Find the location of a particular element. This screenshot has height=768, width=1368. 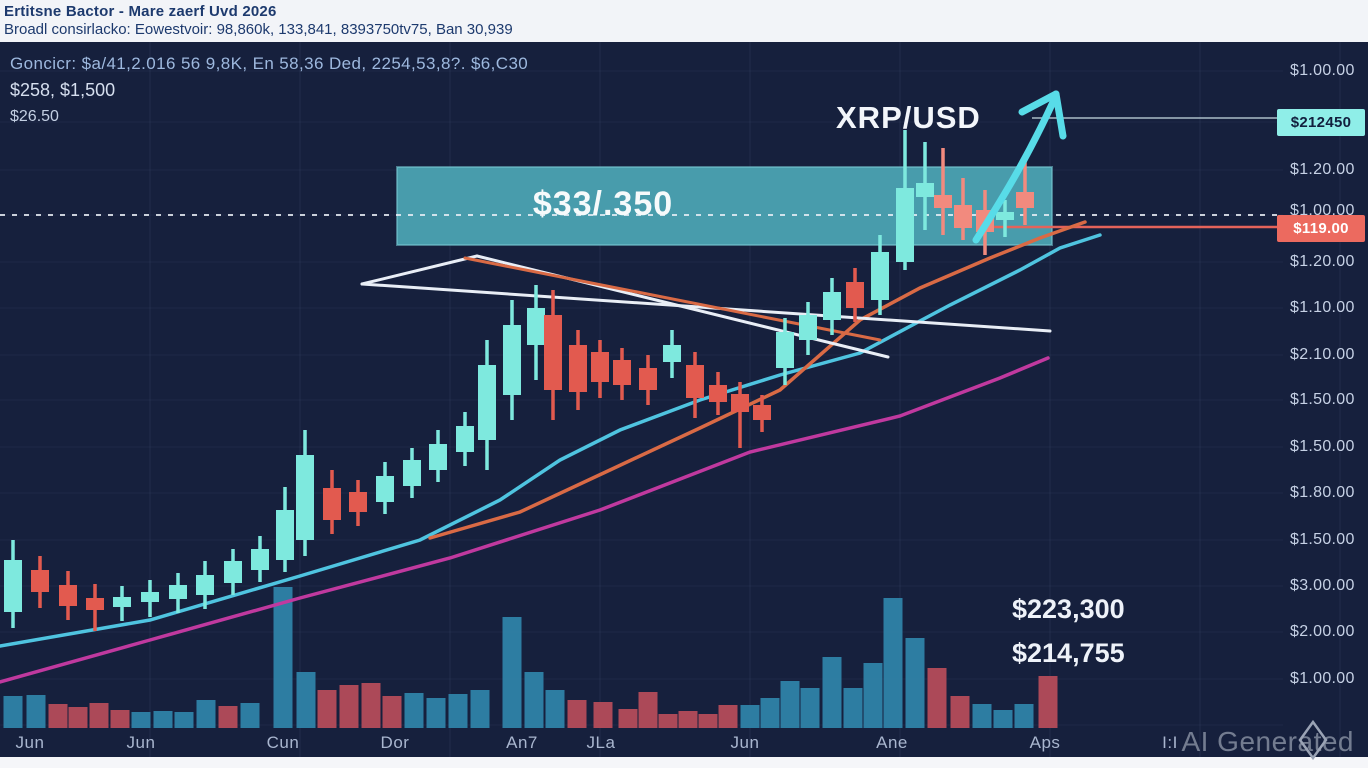

price-summary-line1: $258, $1,500 is located at coordinates (63, 90).